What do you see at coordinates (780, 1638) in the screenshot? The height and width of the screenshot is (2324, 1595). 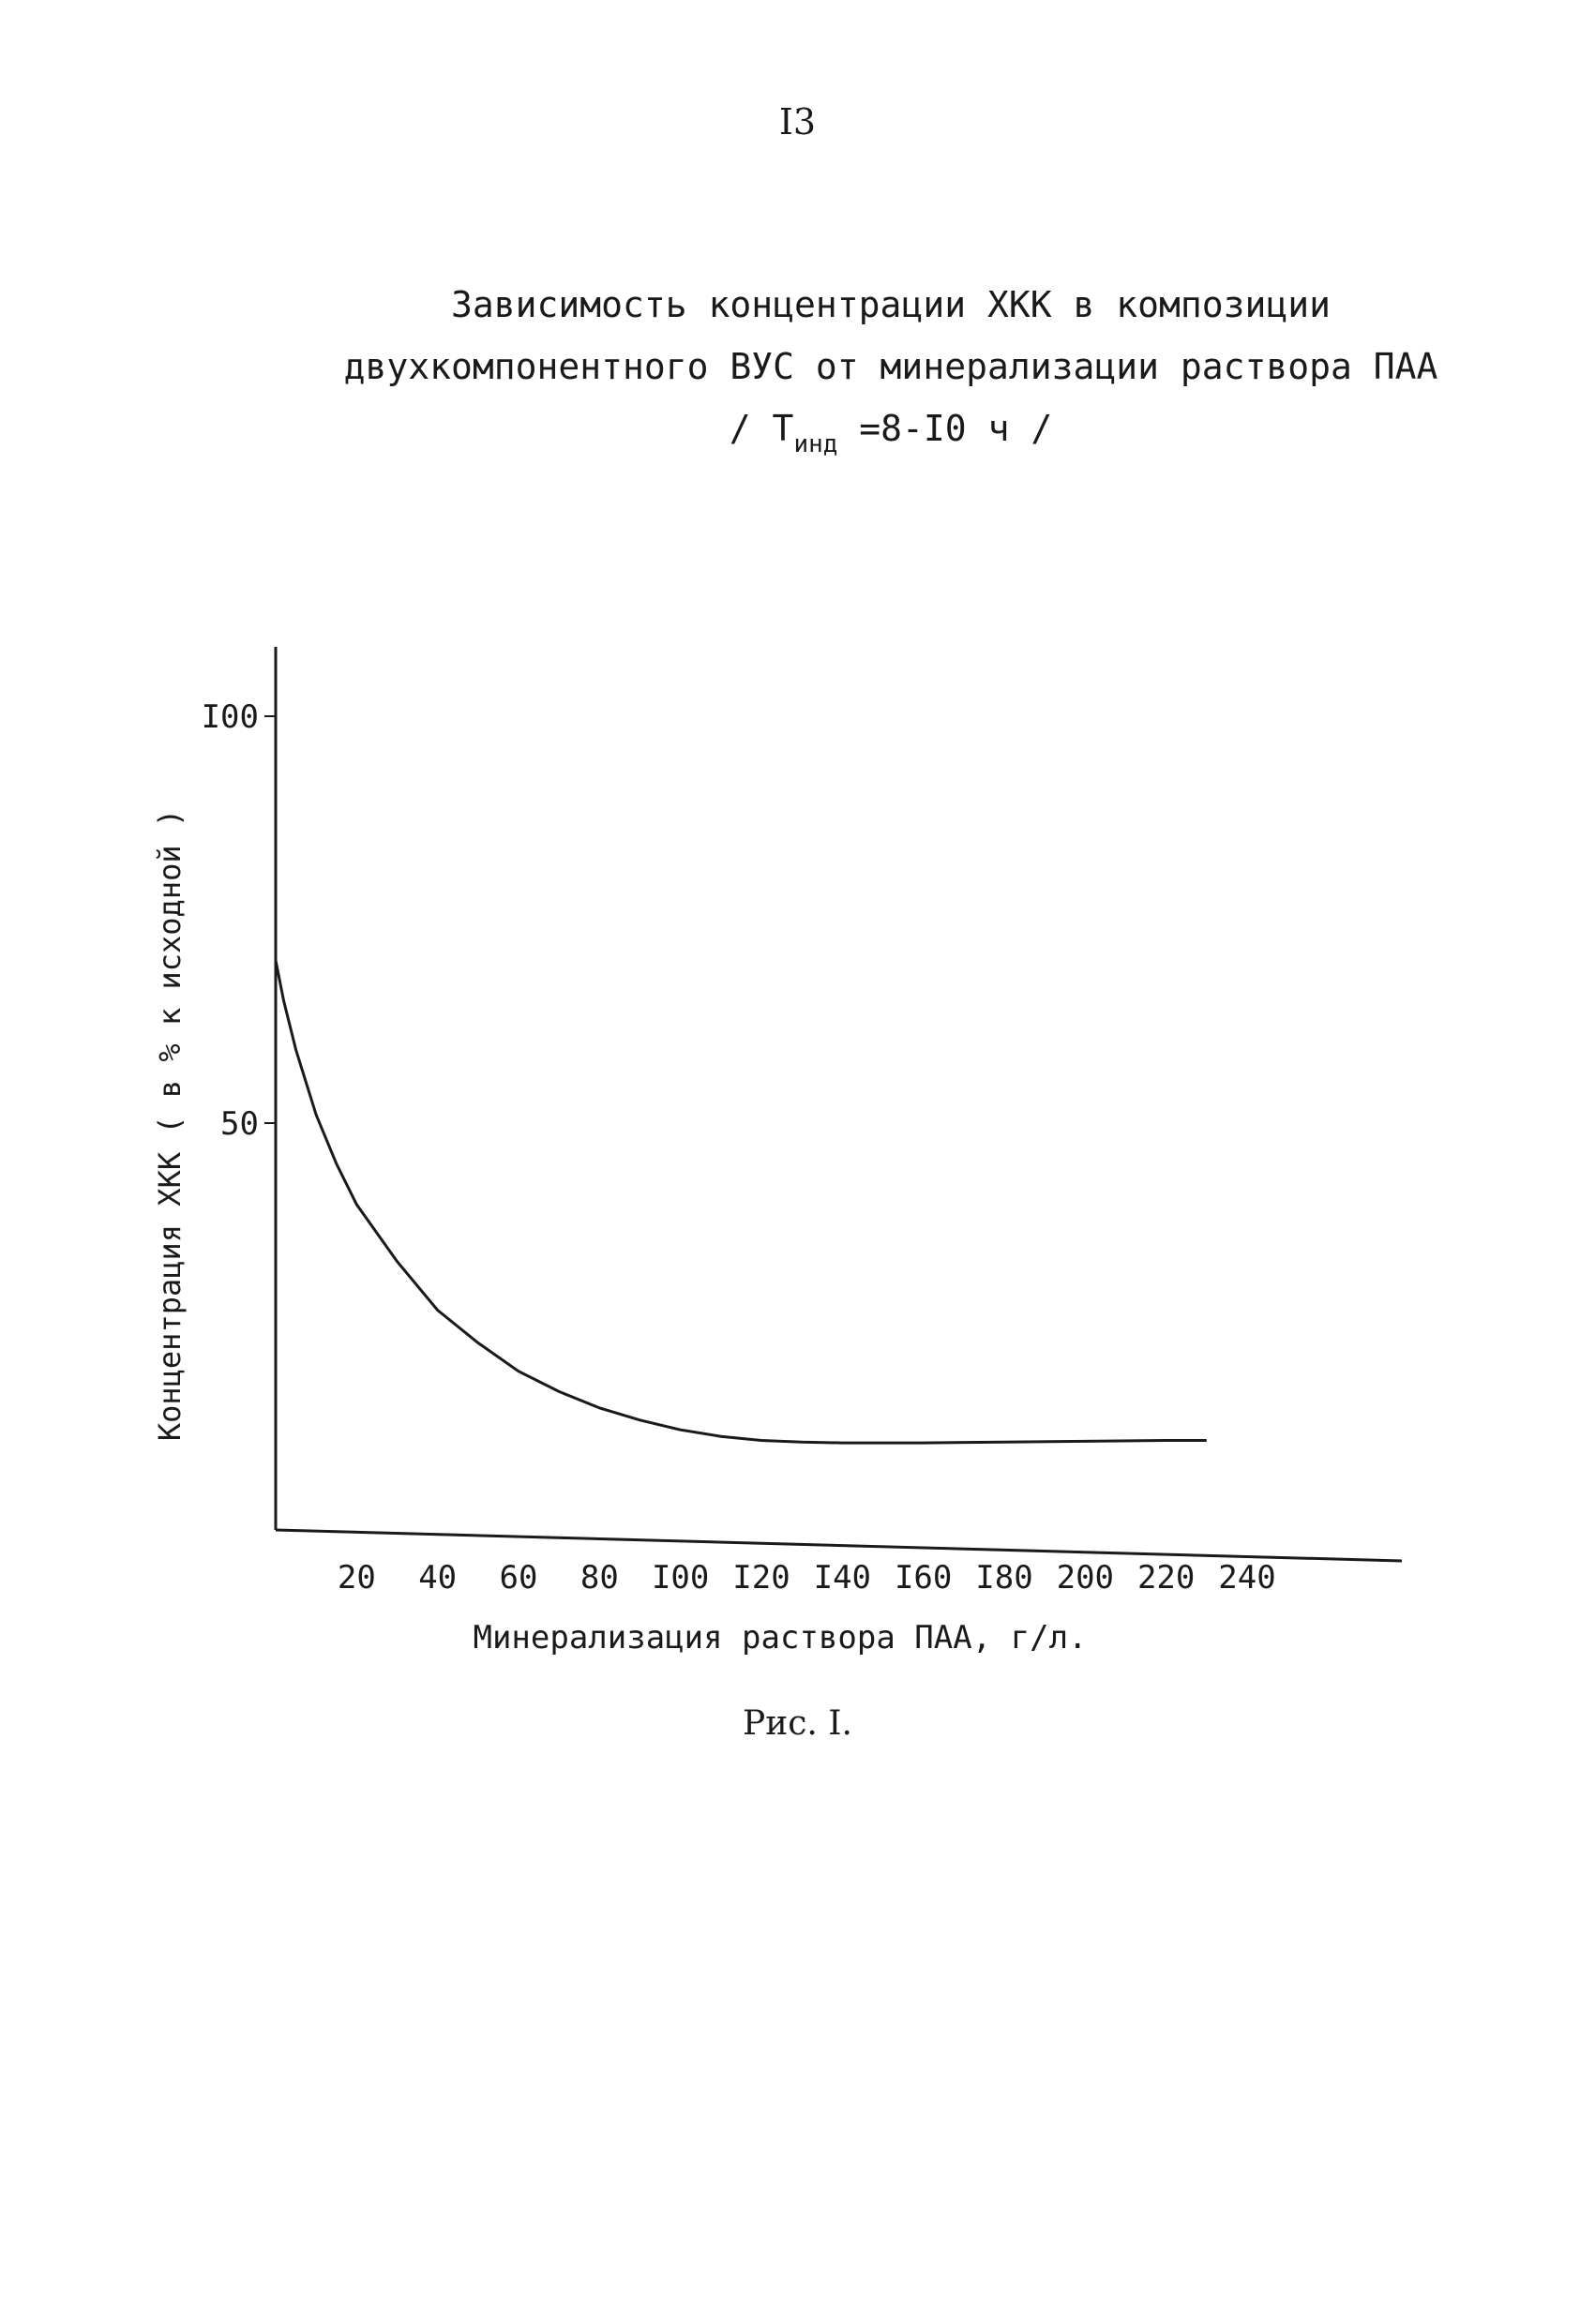 I see `x-axis-label: Минерализация раствора ПАА, г/л.` at bounding box center [780, 1638].